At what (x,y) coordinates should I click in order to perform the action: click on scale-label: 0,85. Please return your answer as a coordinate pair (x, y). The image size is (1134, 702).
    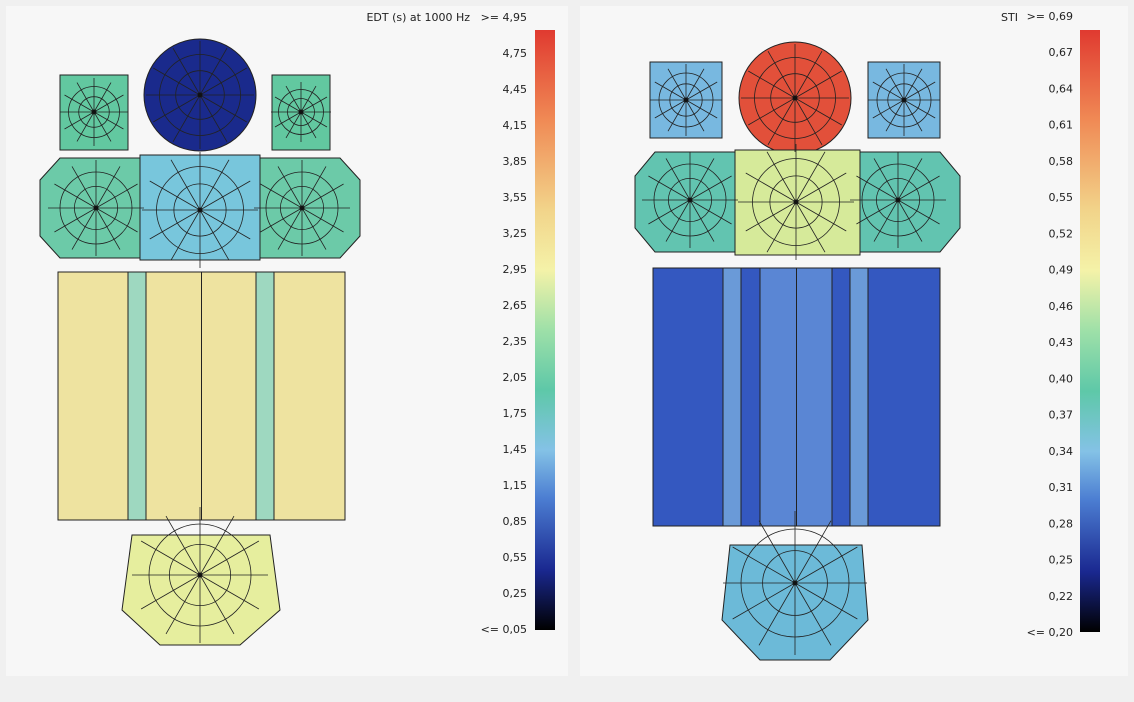
    Looking at the image, I should click on (515, 521).